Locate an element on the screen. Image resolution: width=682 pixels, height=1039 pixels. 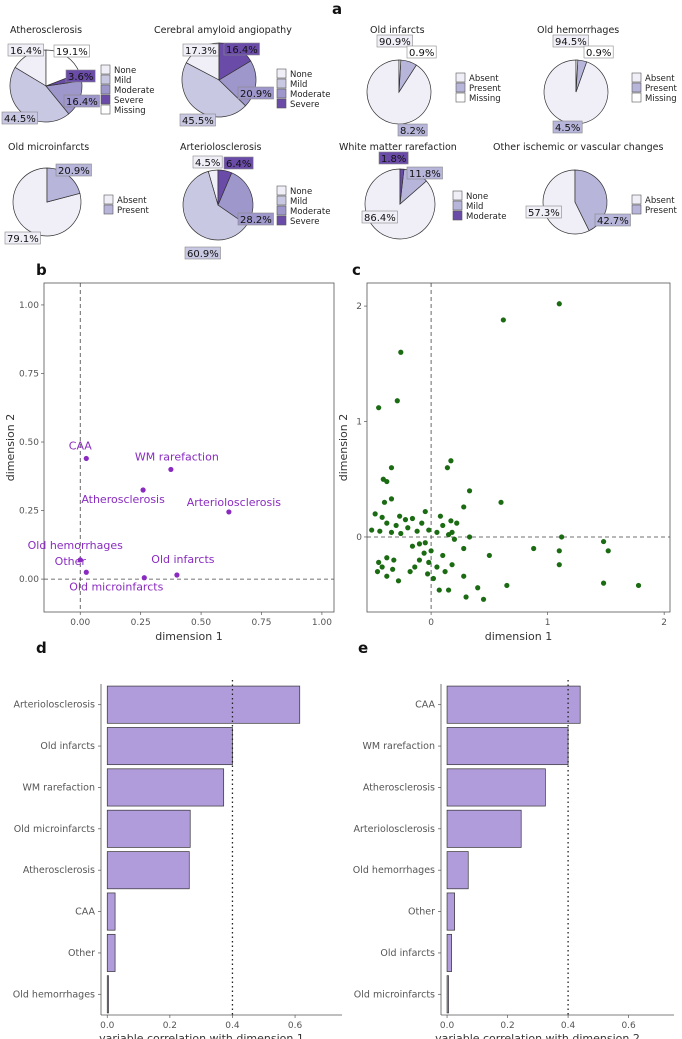
panel-label-e: e is located at coordinates (363, 648).